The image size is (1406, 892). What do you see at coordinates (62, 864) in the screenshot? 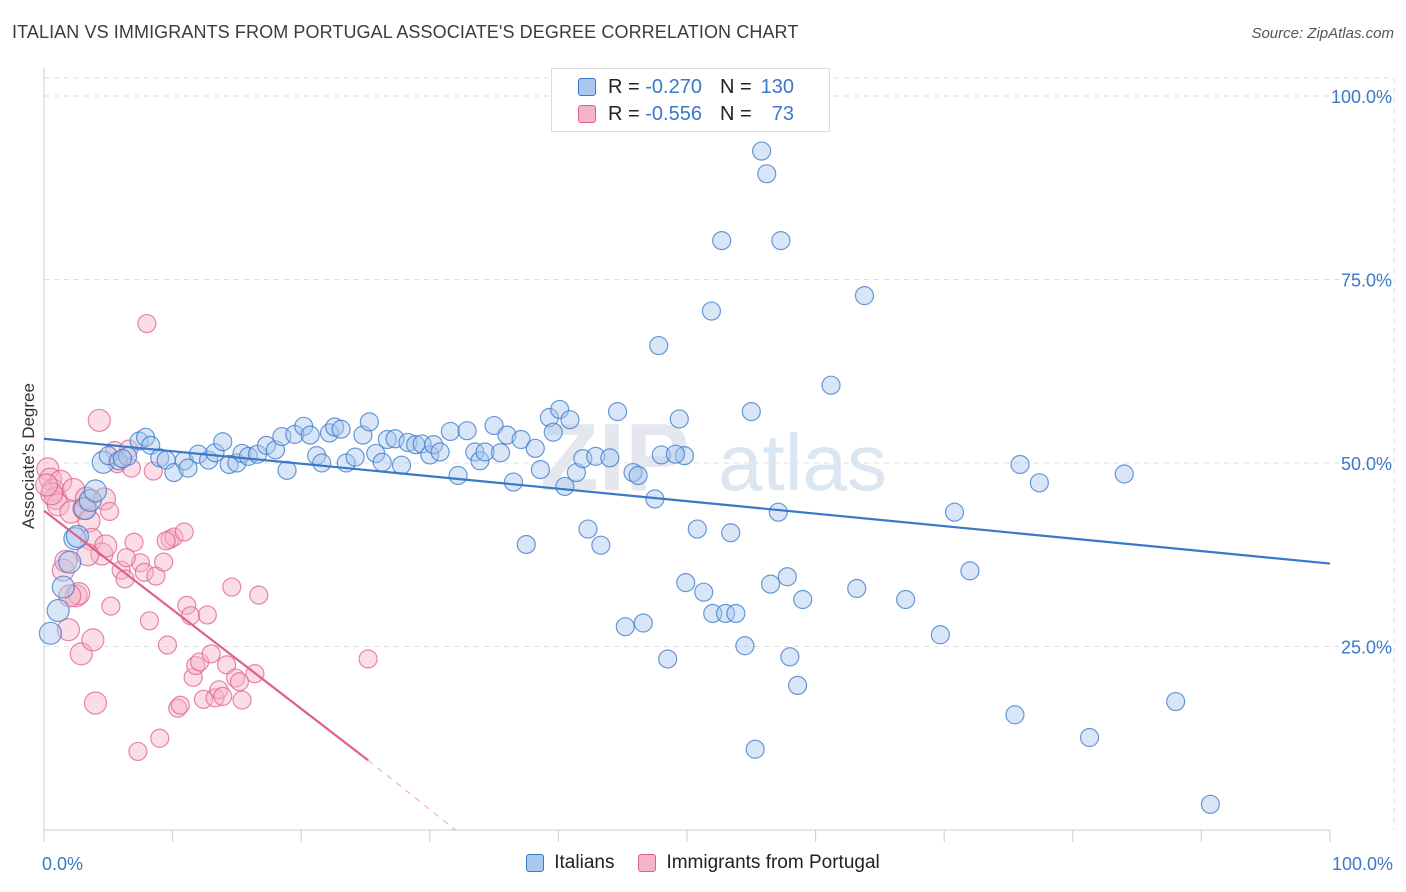
I see `x-tick-label: 0.0%` at bounding box center [62, 864].